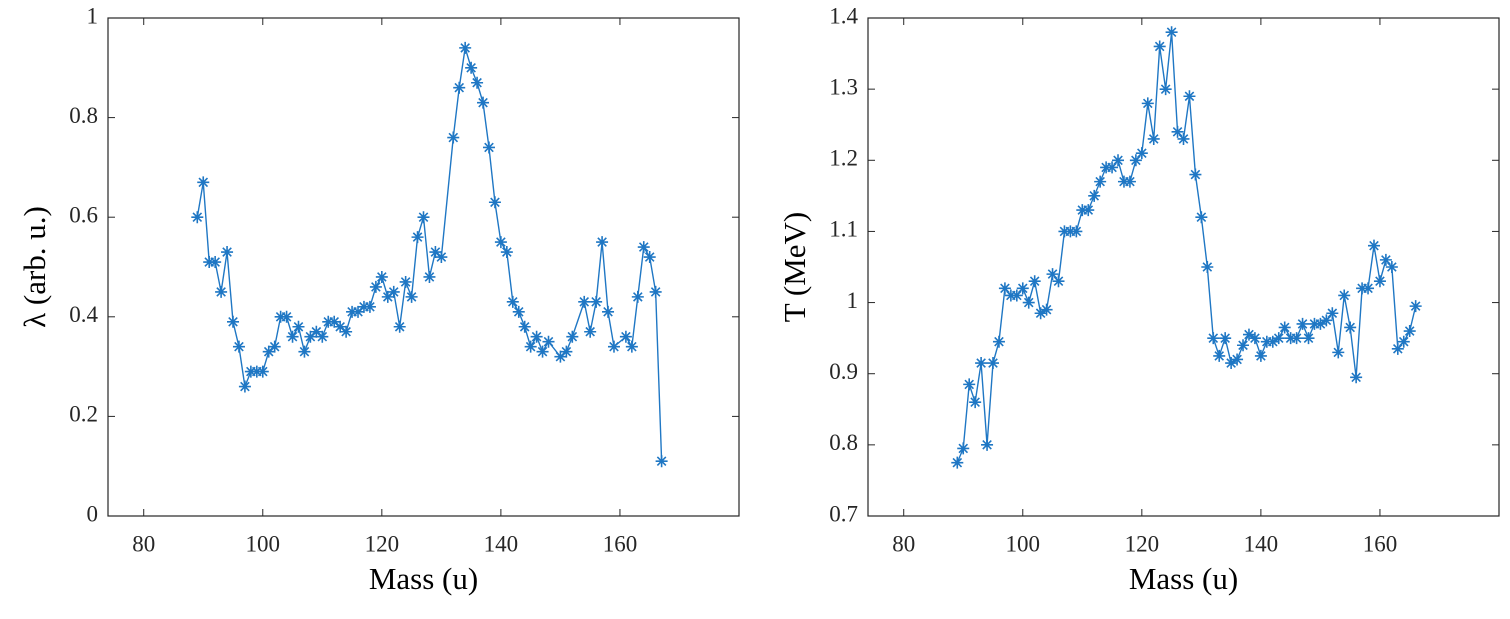 Image resolution: width=1510 pixels, height=619 pixels. Describe the element at coordinates (1142, 543) in the screenshot. I see `x-tick-label: 120` at that location.